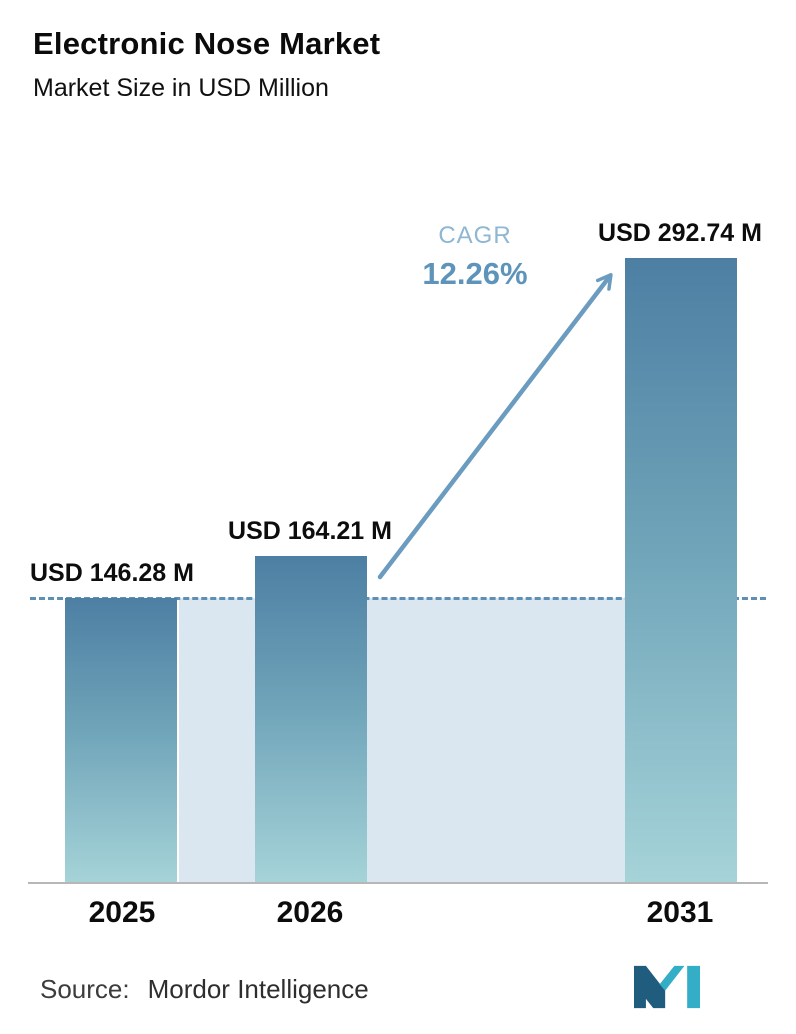 The width and height of the screenshot is (796, 1034). Describe the element at coordinates (680, 232) in the screenshot. I see `value-label-2031: USD 292.74 M` at that location.